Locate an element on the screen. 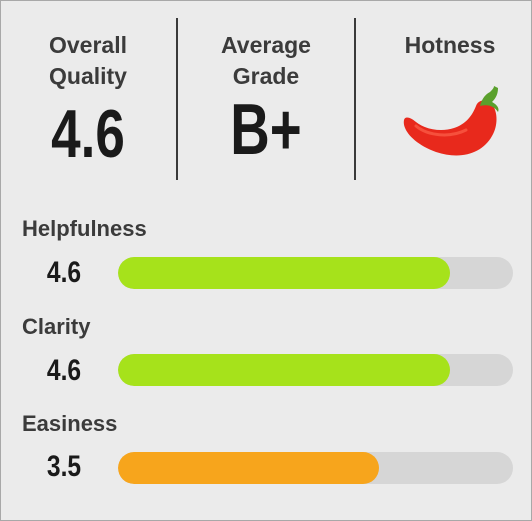 The width and height of the screenshot is (532, 521). chili-pepper-icon is located at coordinates (451, 121).